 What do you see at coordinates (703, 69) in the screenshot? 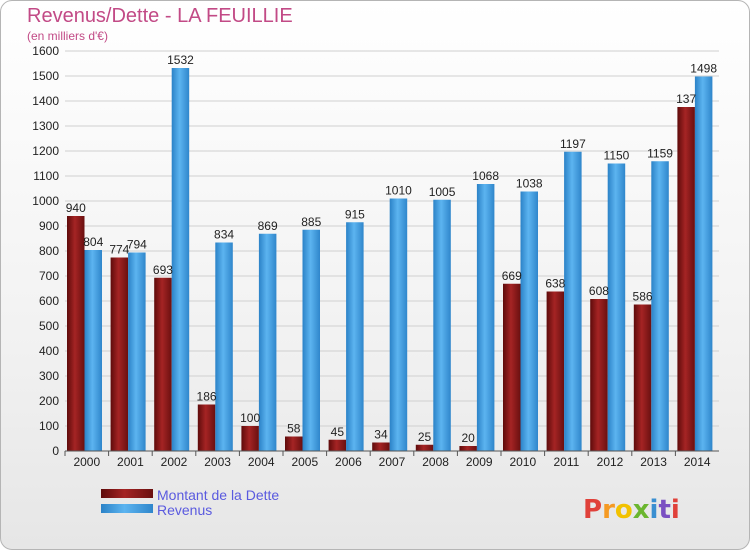
I see `revenue-bar-label: 1498` at bounding box center [703, 69].